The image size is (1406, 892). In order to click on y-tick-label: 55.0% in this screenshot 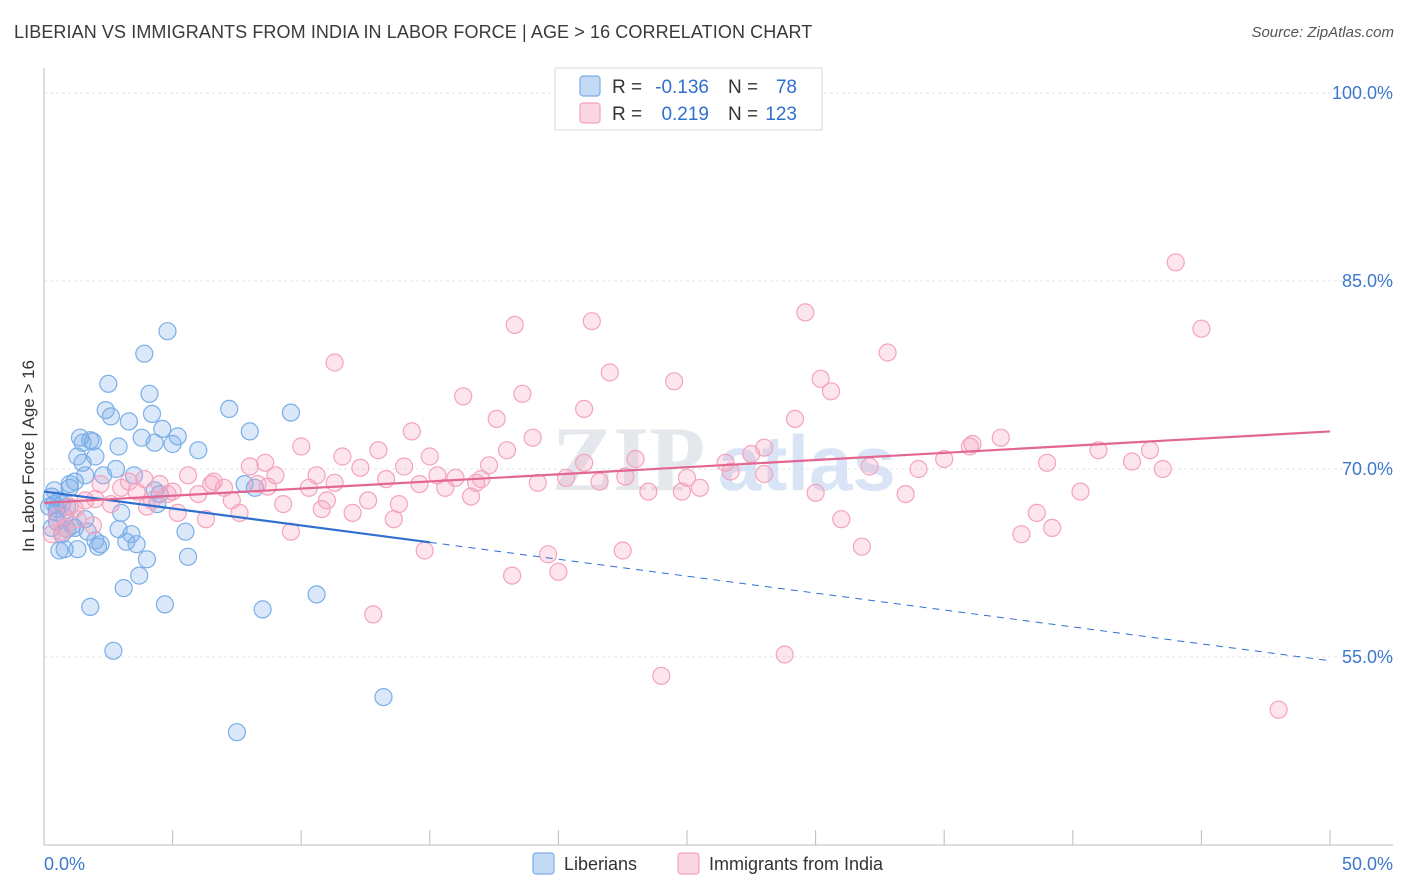, I will do `click(1367, 657)`.